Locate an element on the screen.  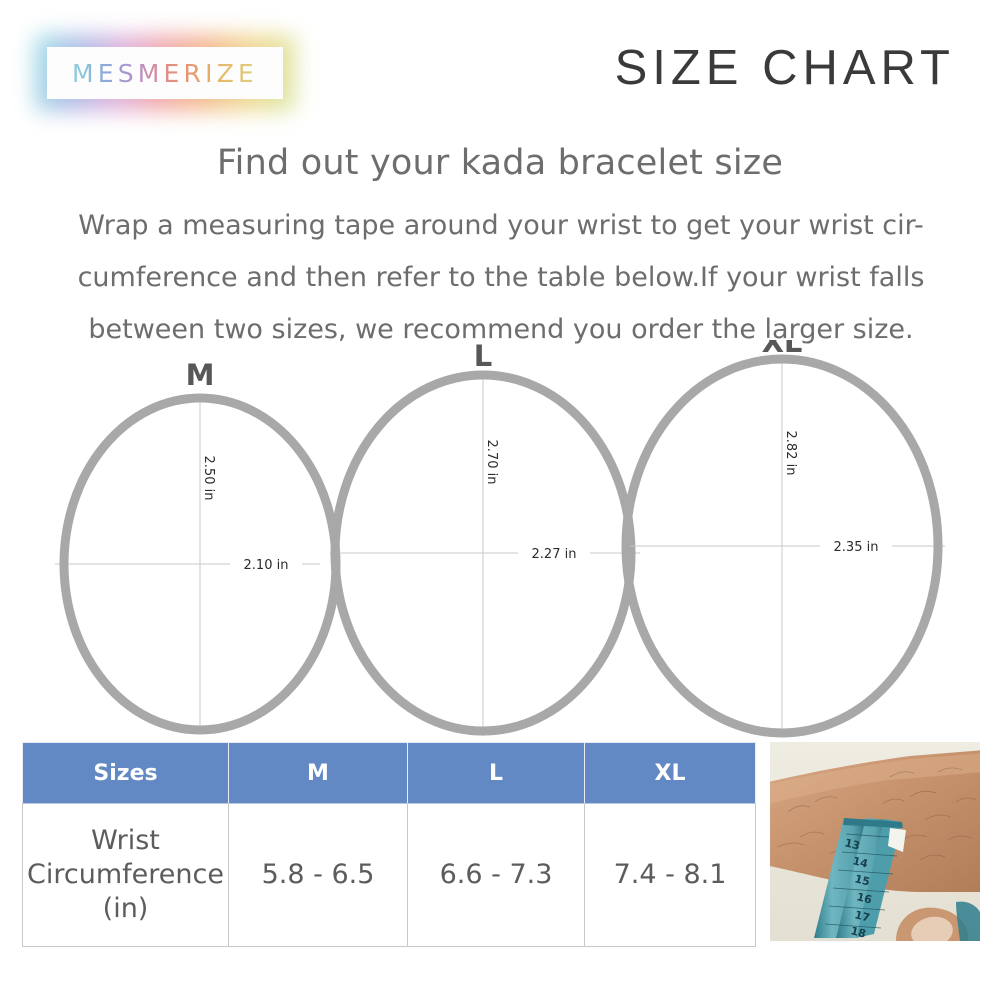
tape-number-17: 17 is located at coordinates (862, 916).